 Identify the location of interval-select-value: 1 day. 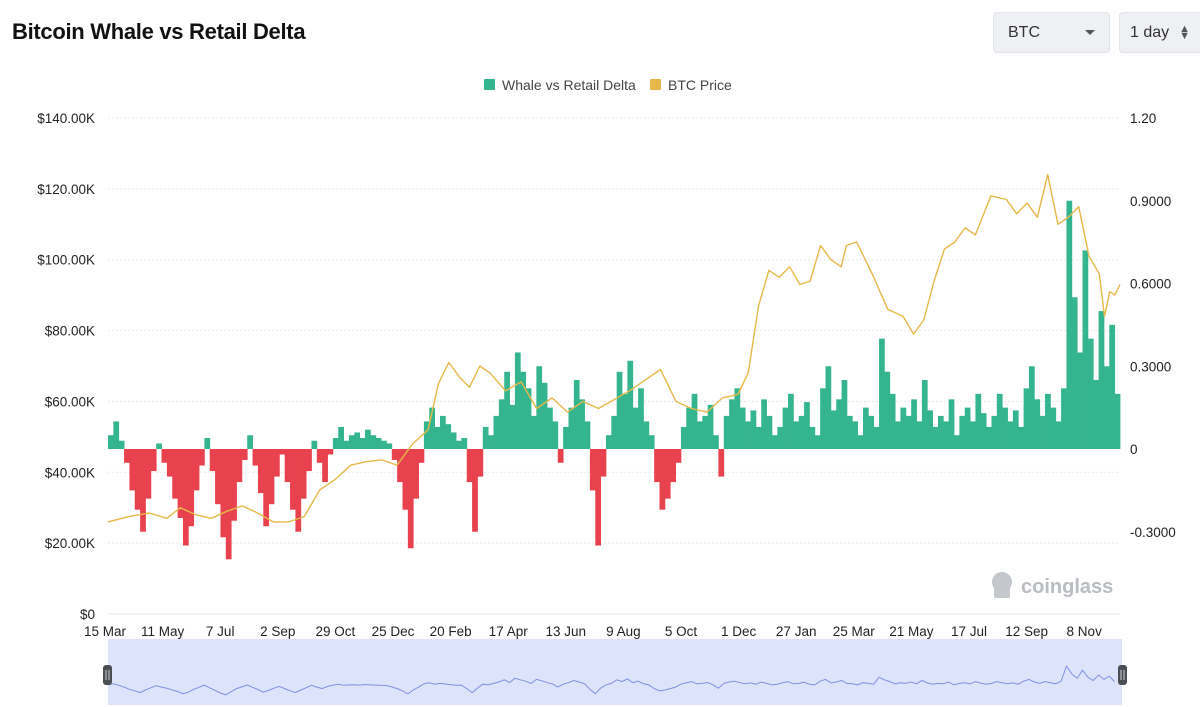
(1150, 32).